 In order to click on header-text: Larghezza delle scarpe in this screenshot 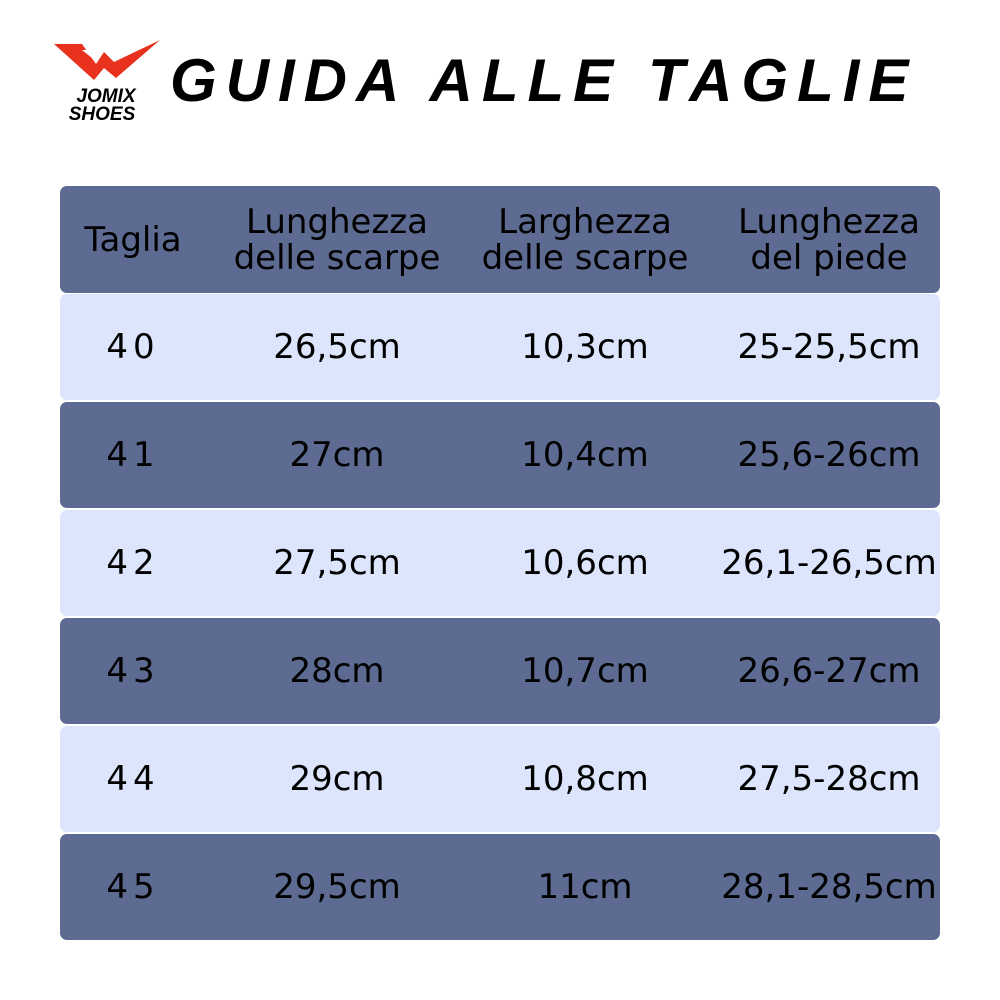, I will do `click(585, 239)`.